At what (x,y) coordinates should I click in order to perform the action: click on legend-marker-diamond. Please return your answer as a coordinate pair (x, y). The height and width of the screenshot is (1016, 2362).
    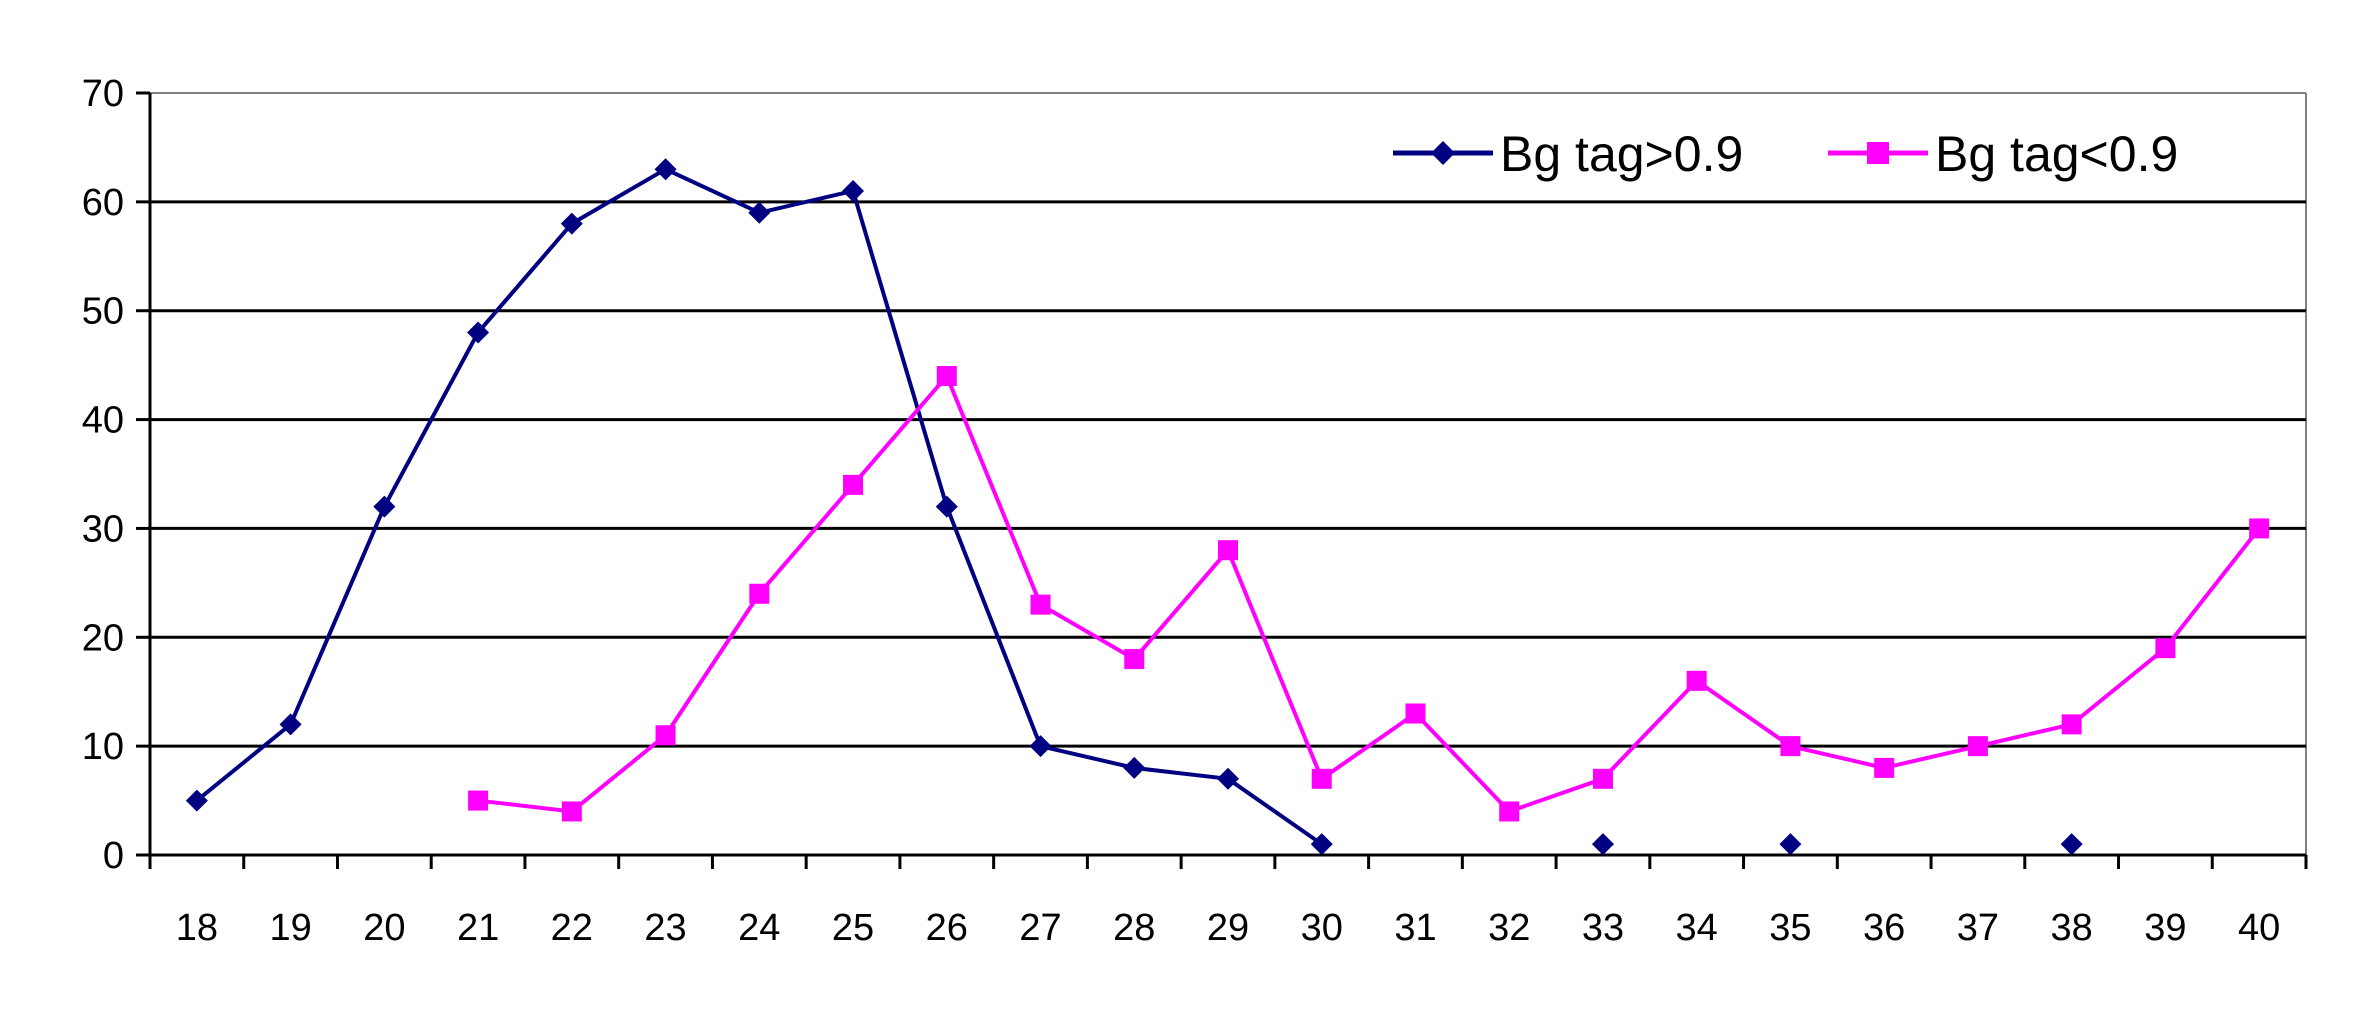
    Looking at the image, I should click on (1443, 153).